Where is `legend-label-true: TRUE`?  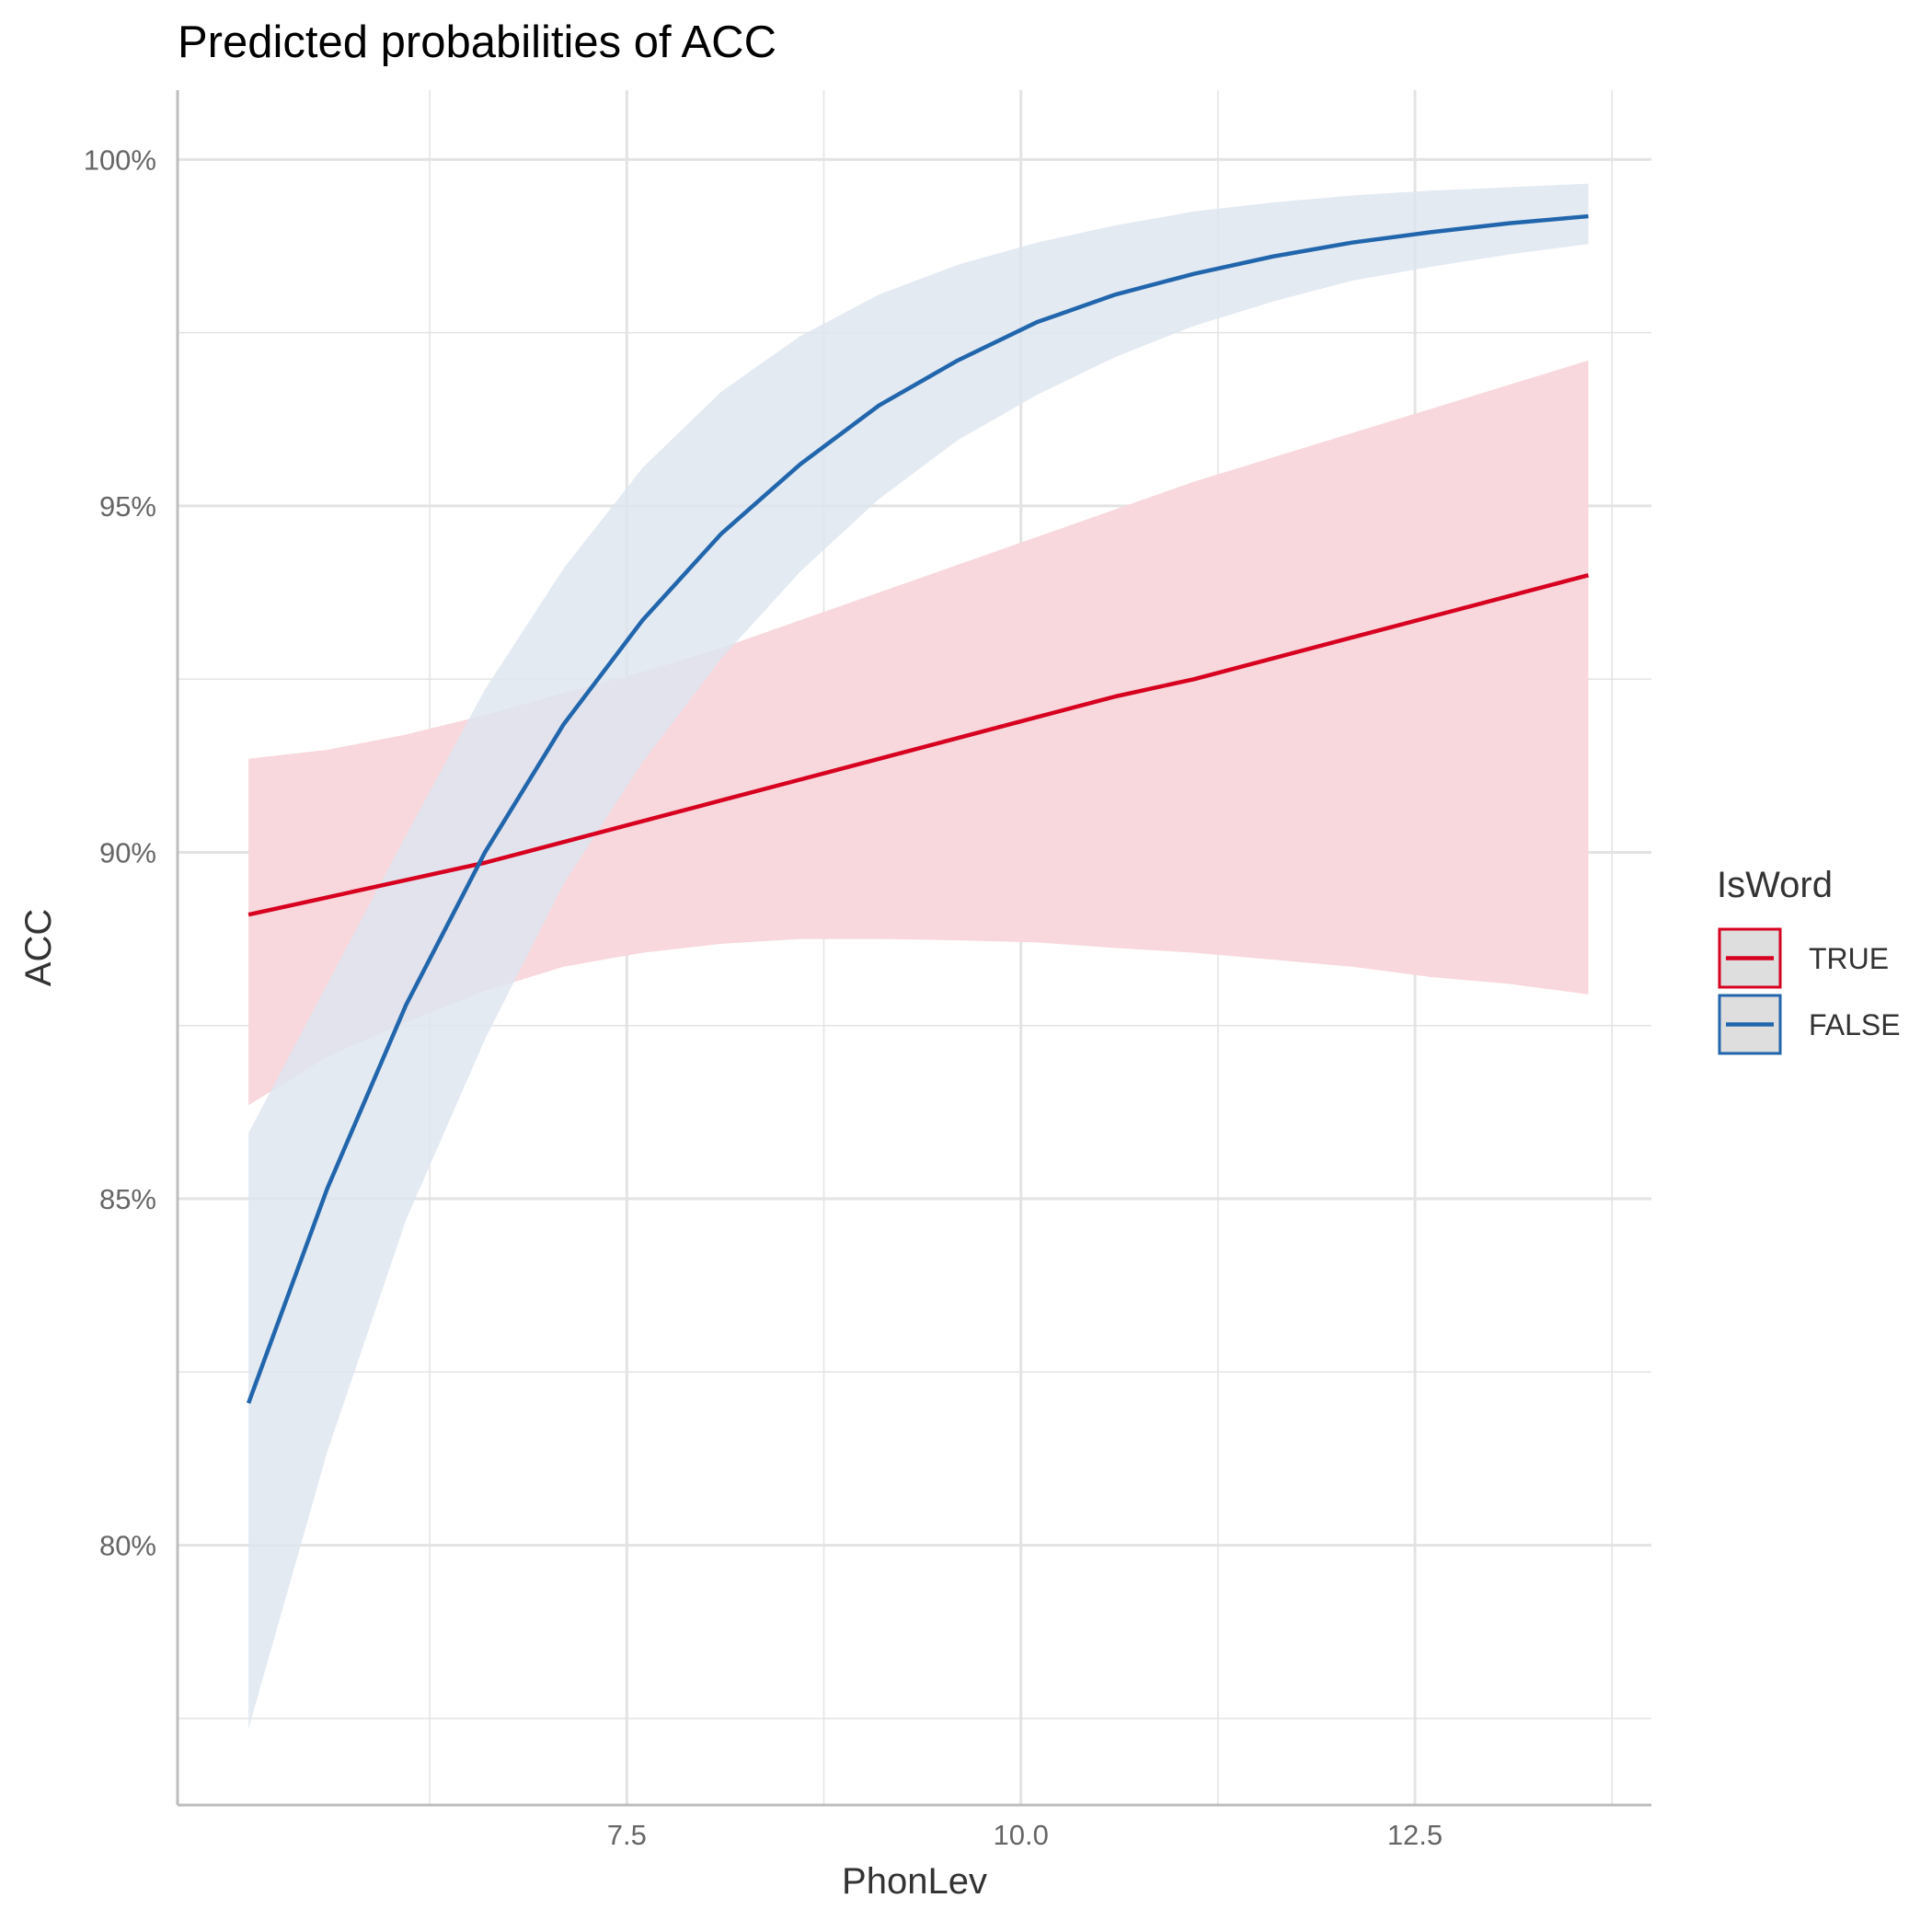 legend-label-true: TRUE is located at coordinates (1849, 958).